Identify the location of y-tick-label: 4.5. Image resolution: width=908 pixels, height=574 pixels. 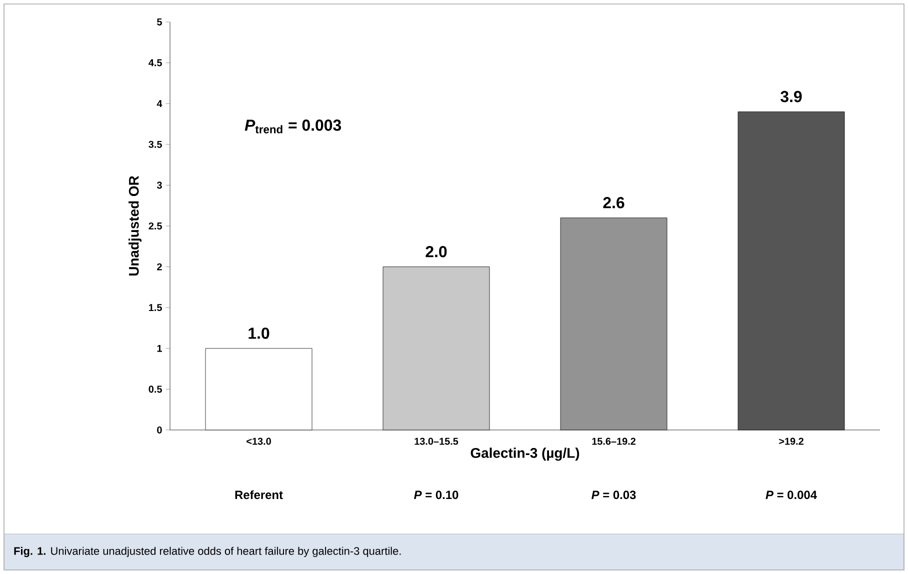
(155, 62).